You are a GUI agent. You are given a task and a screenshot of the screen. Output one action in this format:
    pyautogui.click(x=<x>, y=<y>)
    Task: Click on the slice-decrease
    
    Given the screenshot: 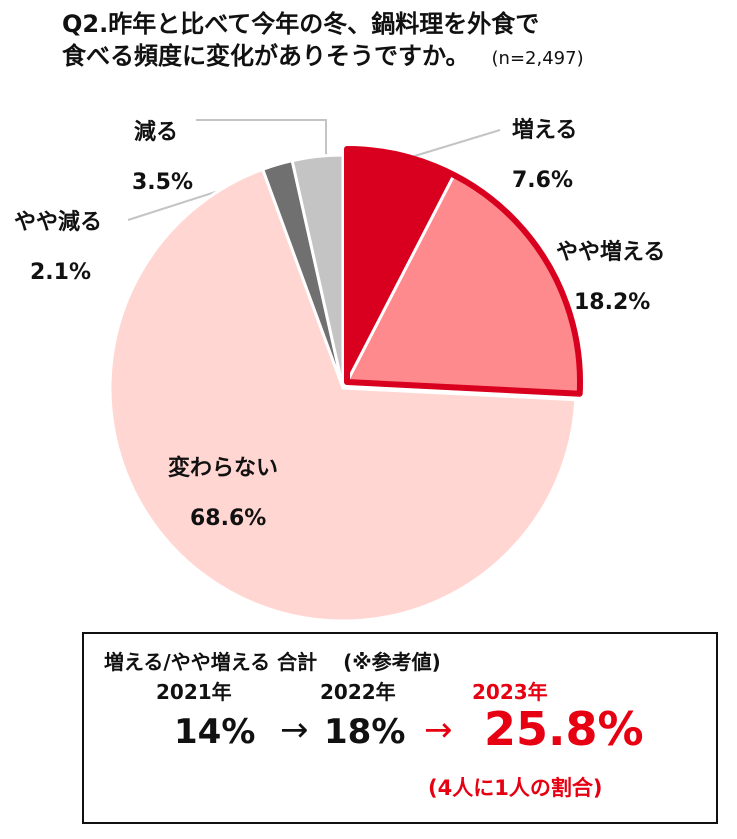 What is the action you would take?
    pyautogui.click(x=317, y=271)
    